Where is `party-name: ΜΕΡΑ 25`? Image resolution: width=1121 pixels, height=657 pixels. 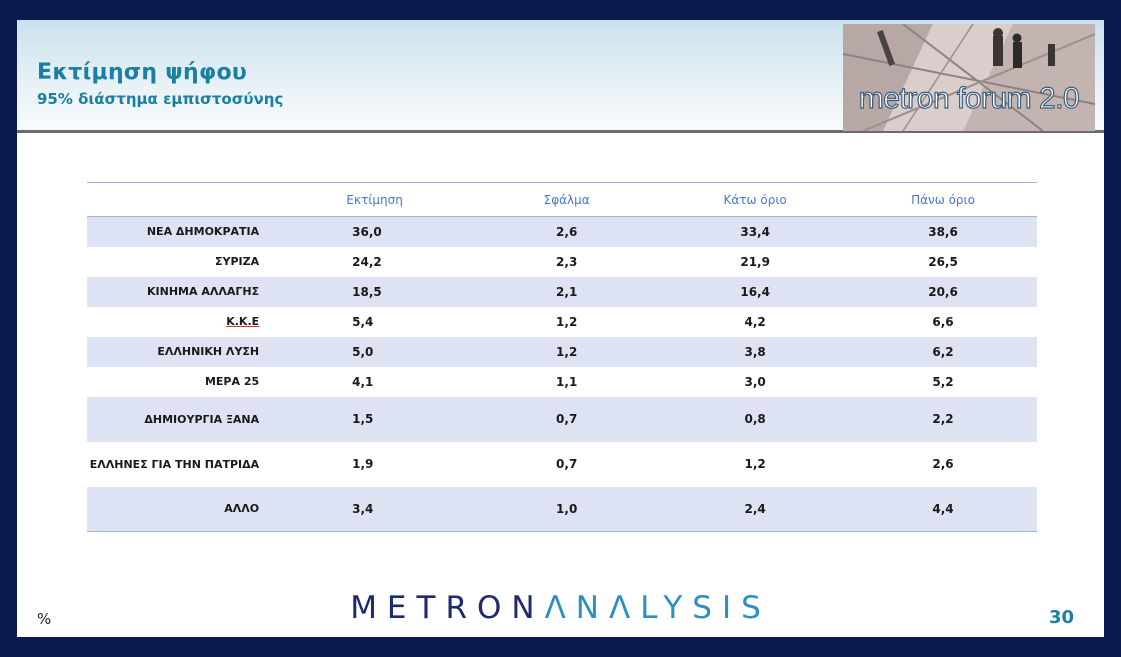 party-name: ΜΕΡΑ 25 is located at coordinates (232, 381).